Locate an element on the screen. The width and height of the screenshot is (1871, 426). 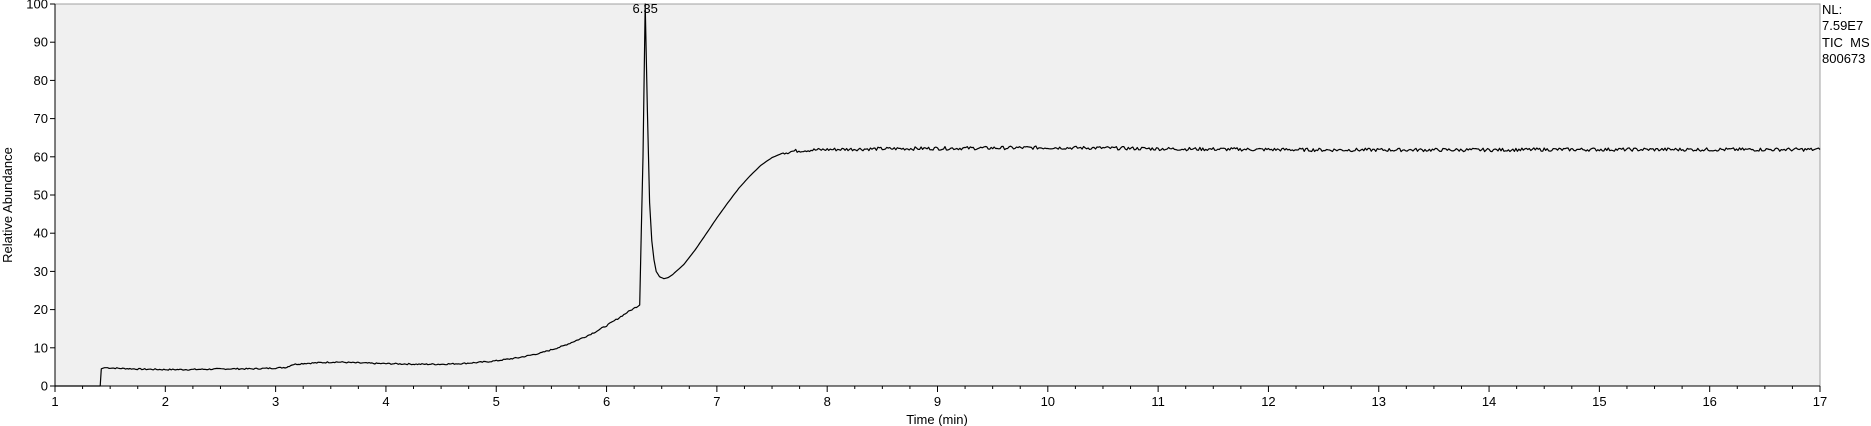
info-scan-filter: TIC MS is located at coordinates (1846, 42).